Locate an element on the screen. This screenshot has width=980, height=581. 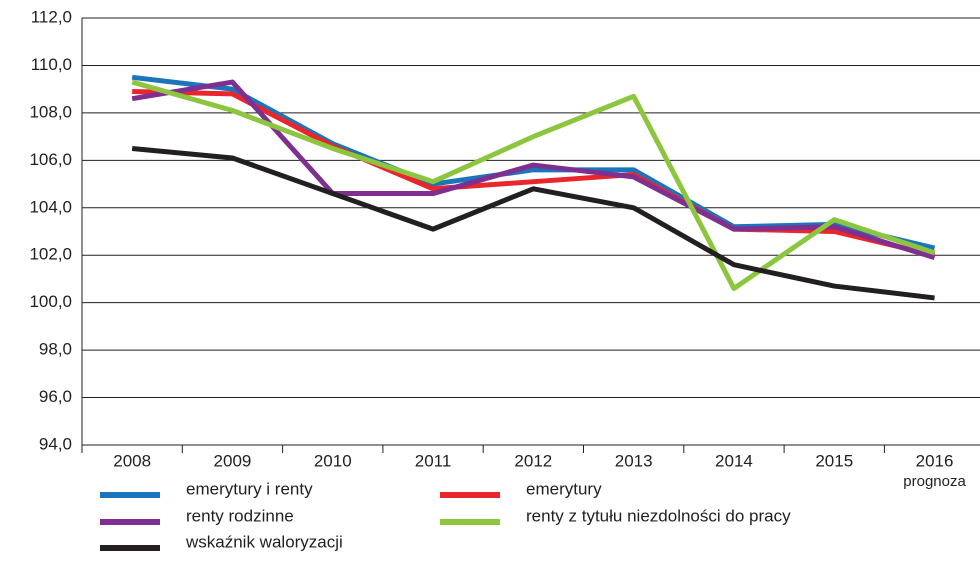
x-tick-label: 2011 is located at coordinates (433, 460).